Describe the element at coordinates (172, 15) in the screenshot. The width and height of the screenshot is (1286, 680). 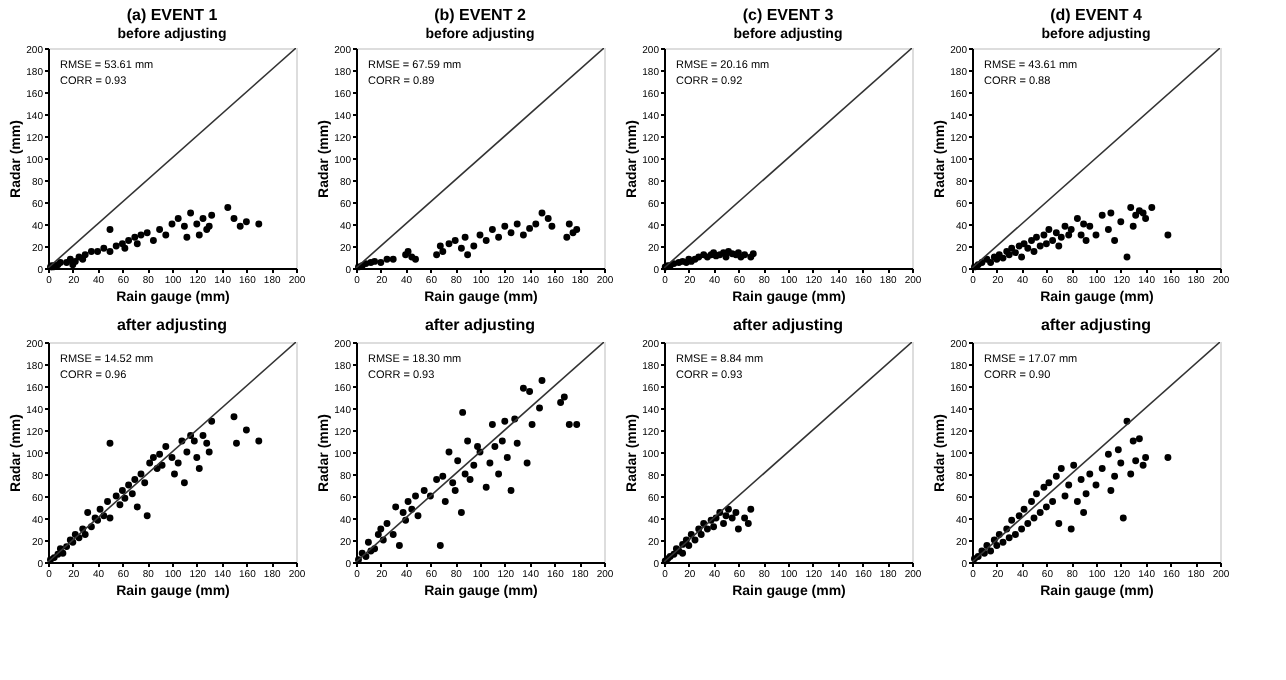
I see `chart-title: (a) EVENT 1` at that location.